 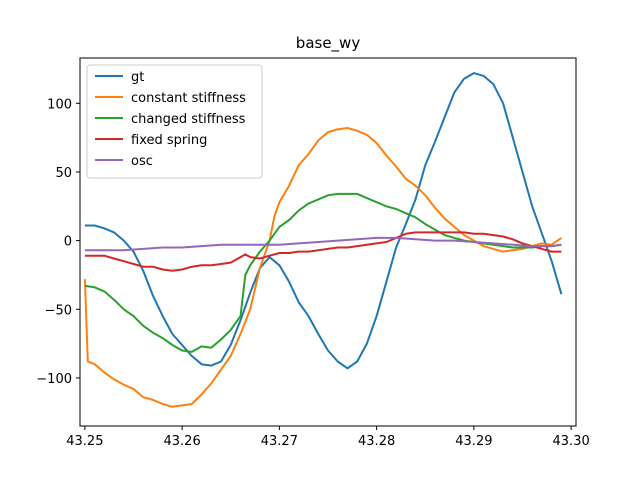 What do you see at coordinates (142, 161) in the screenshot?
I see `legend-label: osc` at bounding box center [142, 161].